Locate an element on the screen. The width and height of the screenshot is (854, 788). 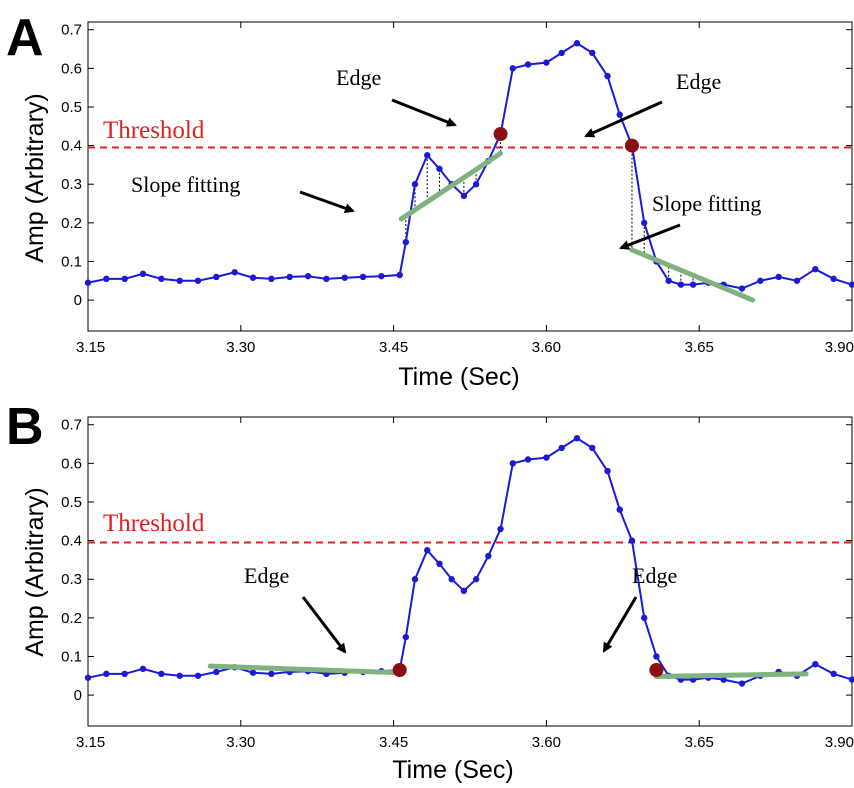
fit-lines-a is located at coordinates (577, 226).